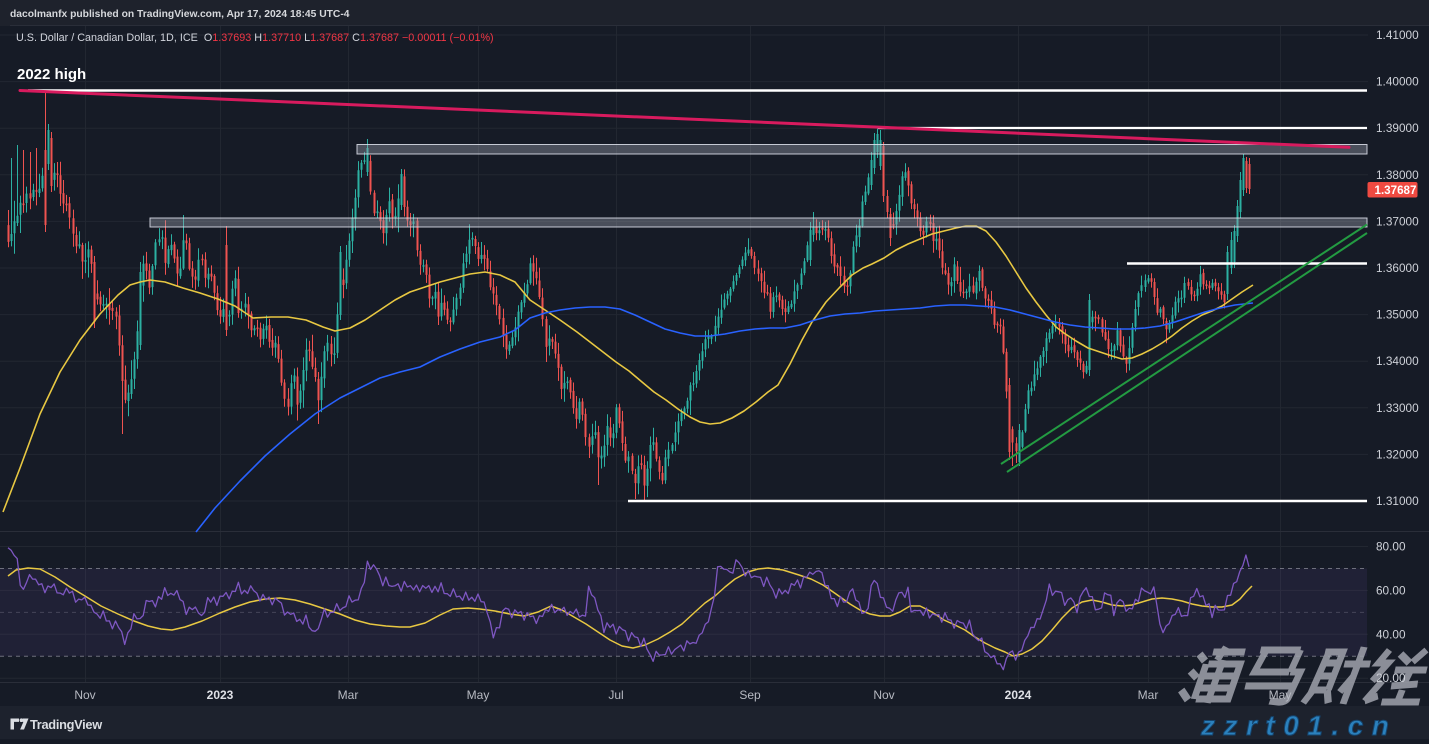 The width and height of the screenshot is (1429, 744). What do you see at coordinates (1397, 35) in the screenshot?
I see `svg-text: 1.41000` at bounding box center [1397, 35].